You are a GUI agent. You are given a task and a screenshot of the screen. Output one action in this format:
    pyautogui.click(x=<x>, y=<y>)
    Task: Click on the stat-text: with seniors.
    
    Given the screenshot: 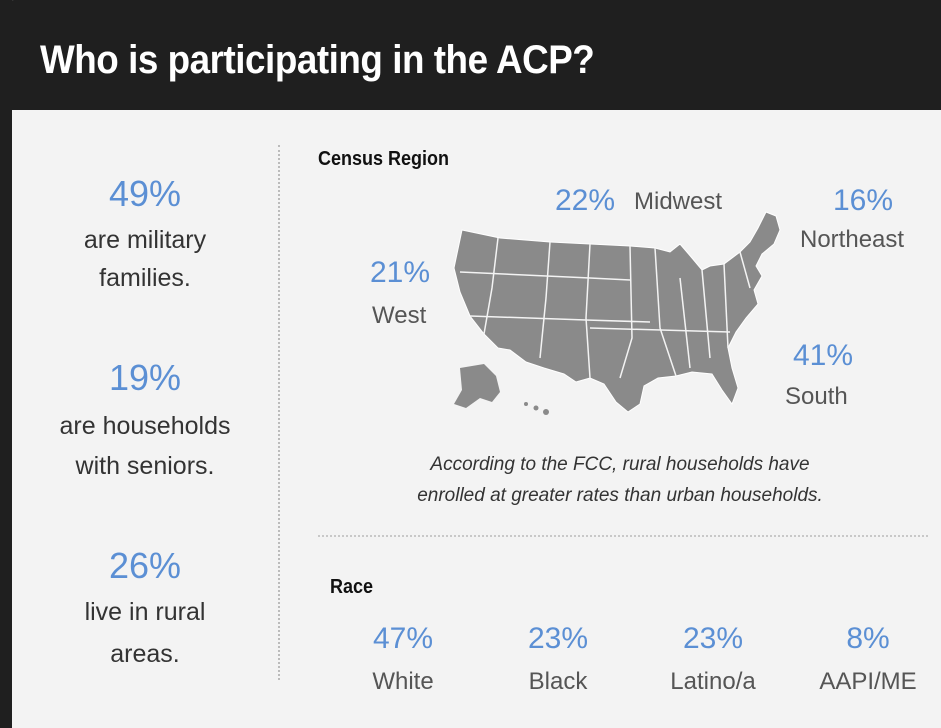 What is the action you would take?
    pyautogui.click(x=145, y=466)
    